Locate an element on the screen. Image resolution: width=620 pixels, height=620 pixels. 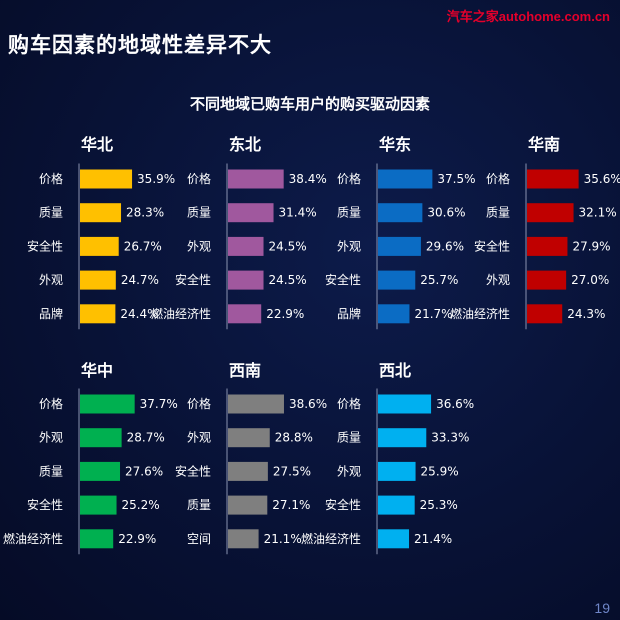
value-label: 38.6% is located at coordinates (308, 404).